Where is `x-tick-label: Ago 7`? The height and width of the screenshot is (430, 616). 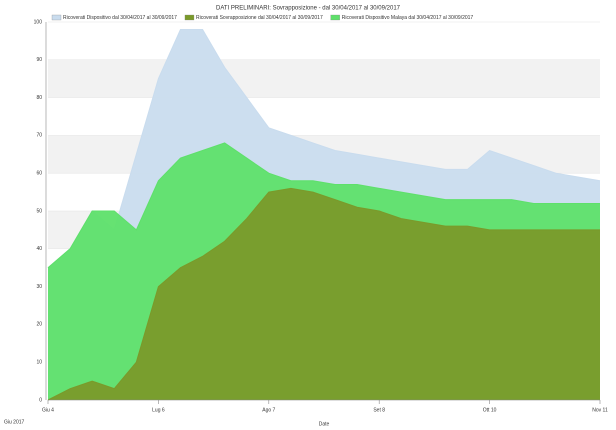
x-tick-label: Ago 7 is located at coordinates (268, 410).